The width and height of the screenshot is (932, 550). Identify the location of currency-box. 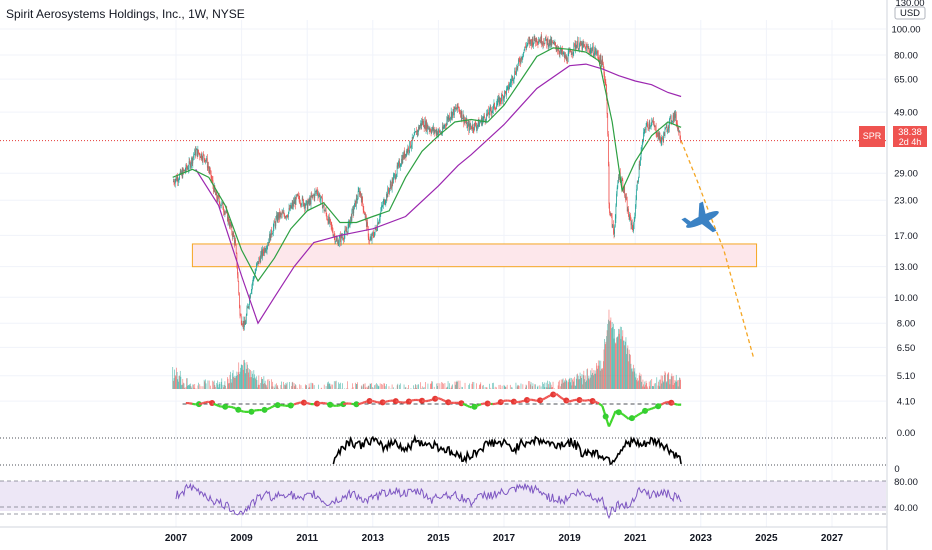
(910, 13).